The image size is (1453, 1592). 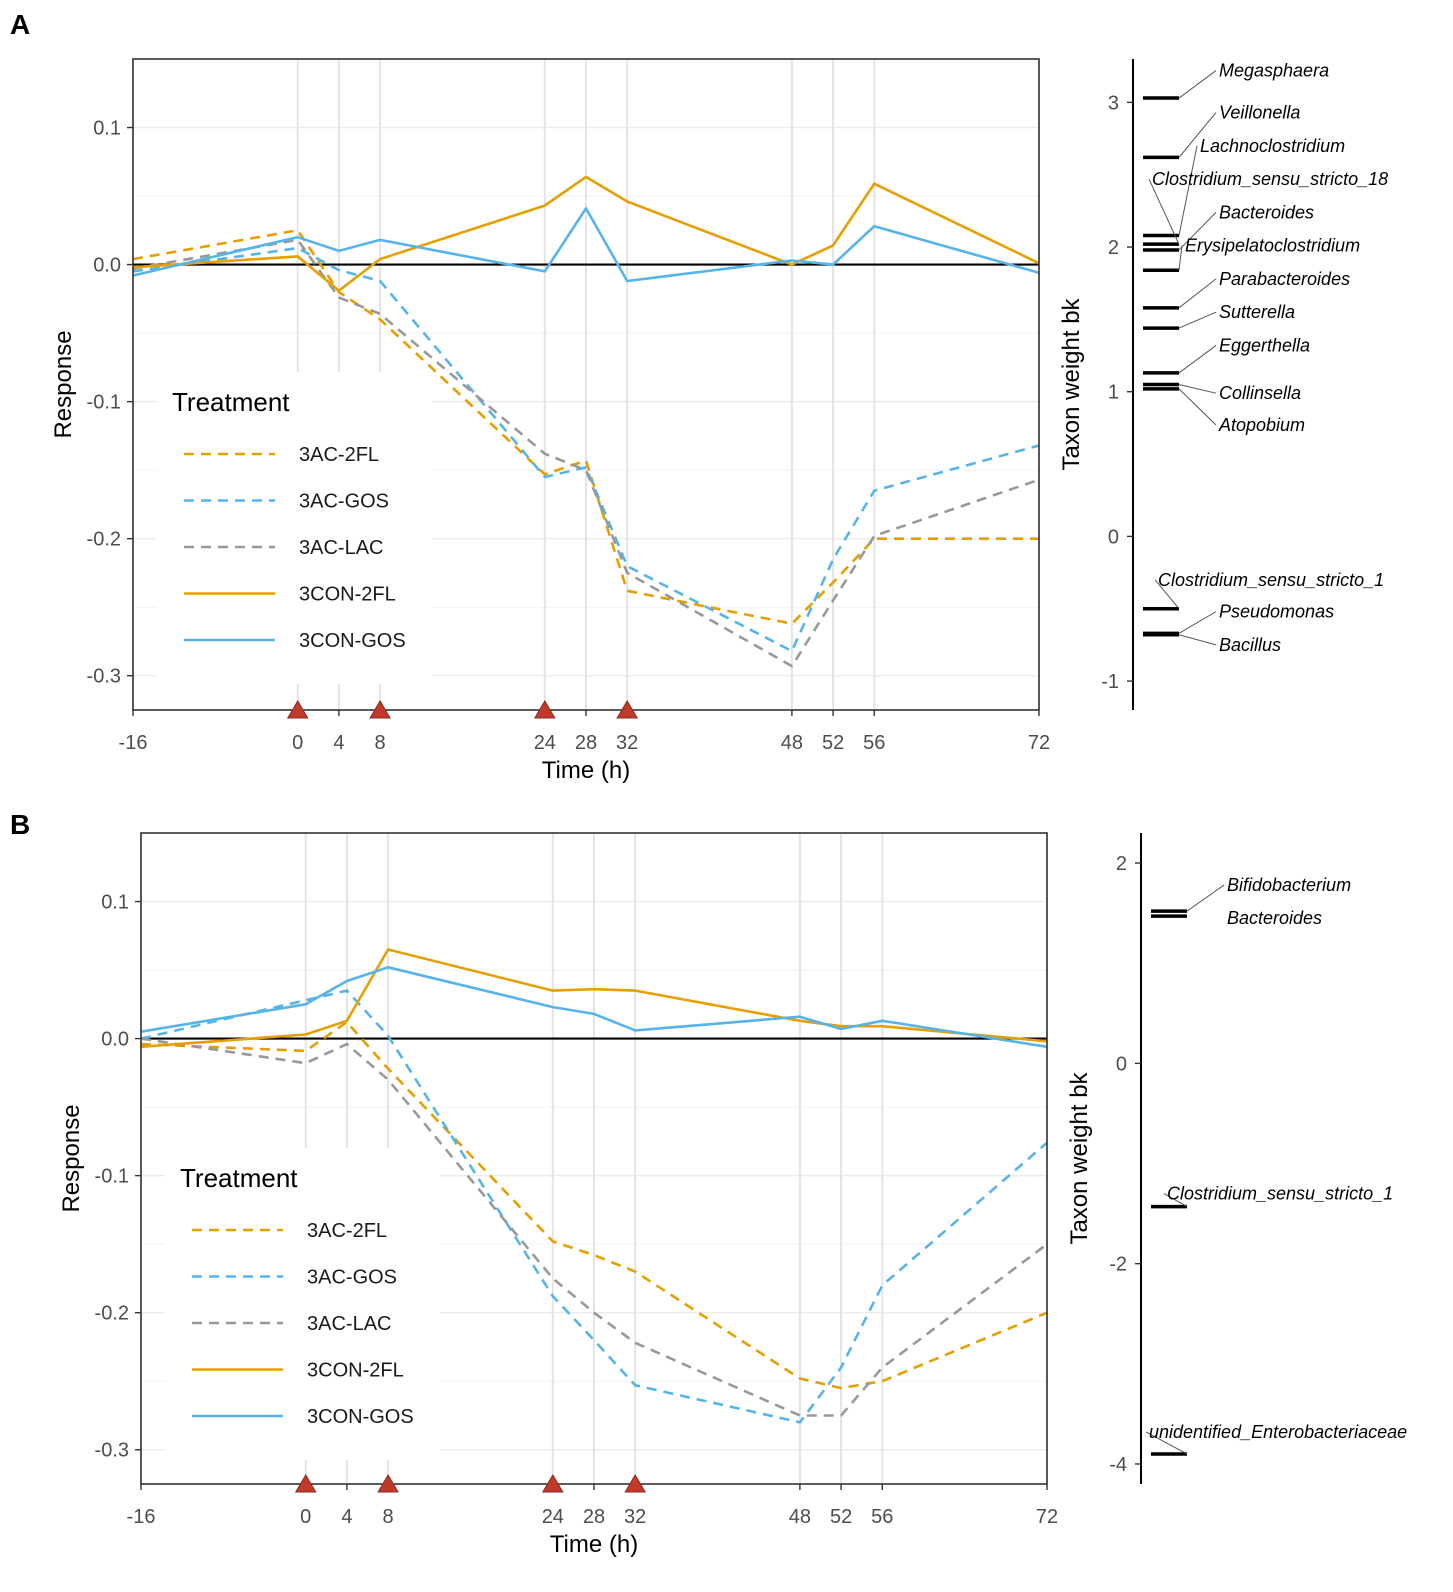 What do you see at coordinates (1257, 312) in the screenshot?
I see `taxon-label: Sutterella` at bounding box center [1257, 312].